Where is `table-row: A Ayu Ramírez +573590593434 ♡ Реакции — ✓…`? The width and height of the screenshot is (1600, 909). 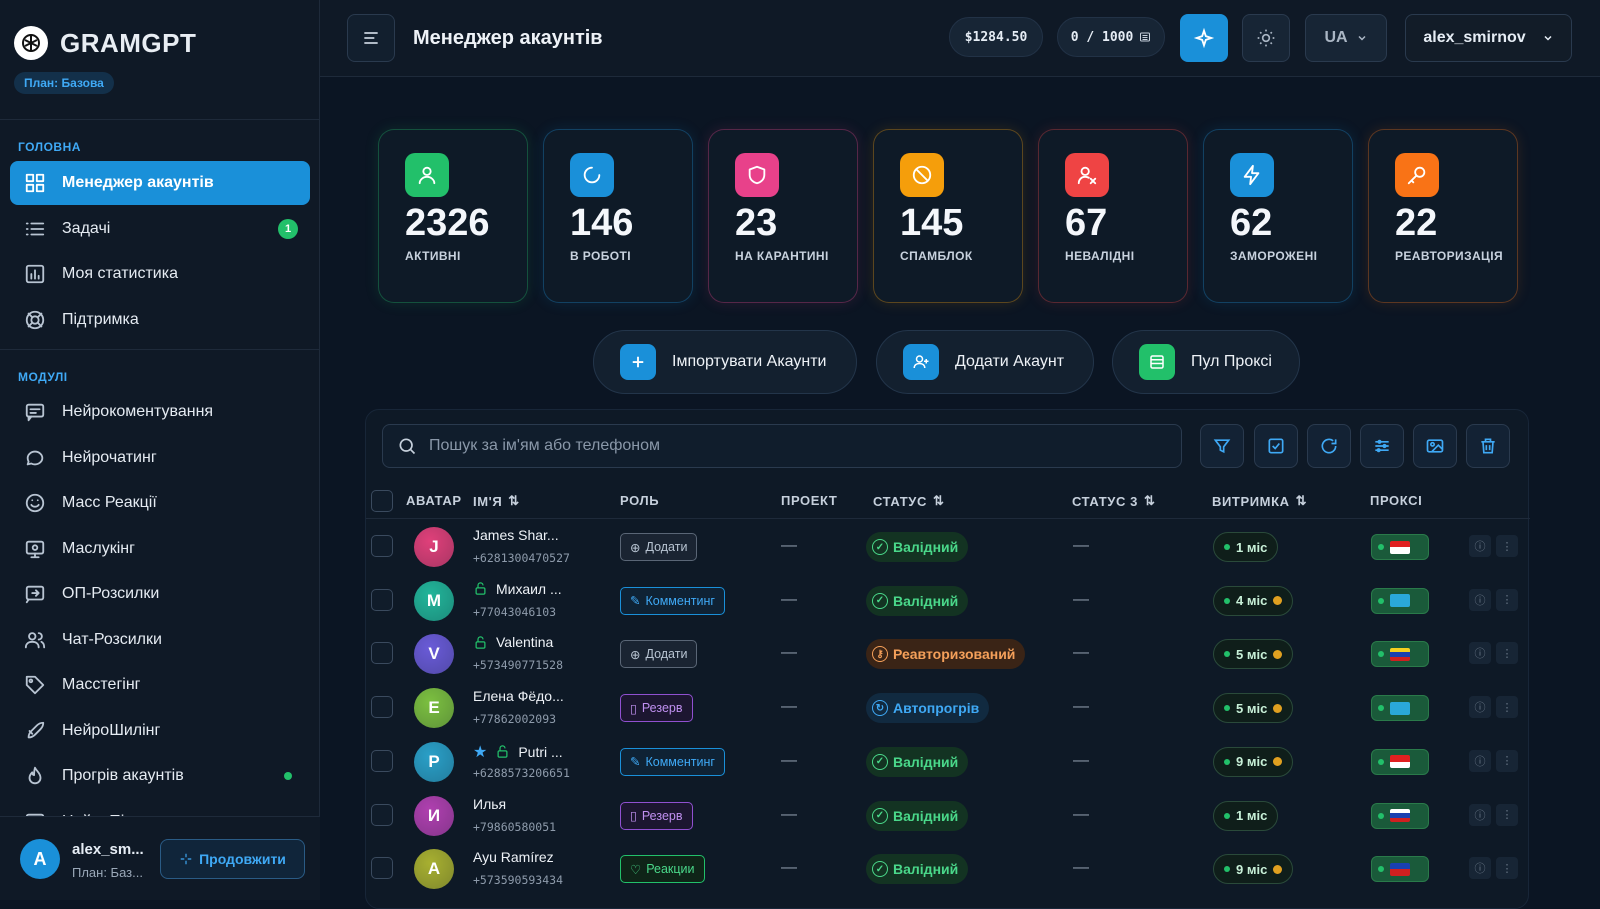 table-row: A Ayu Ramírez +573590593434 ♡ Реакции — ✓… is located at coordinates (948, 868).